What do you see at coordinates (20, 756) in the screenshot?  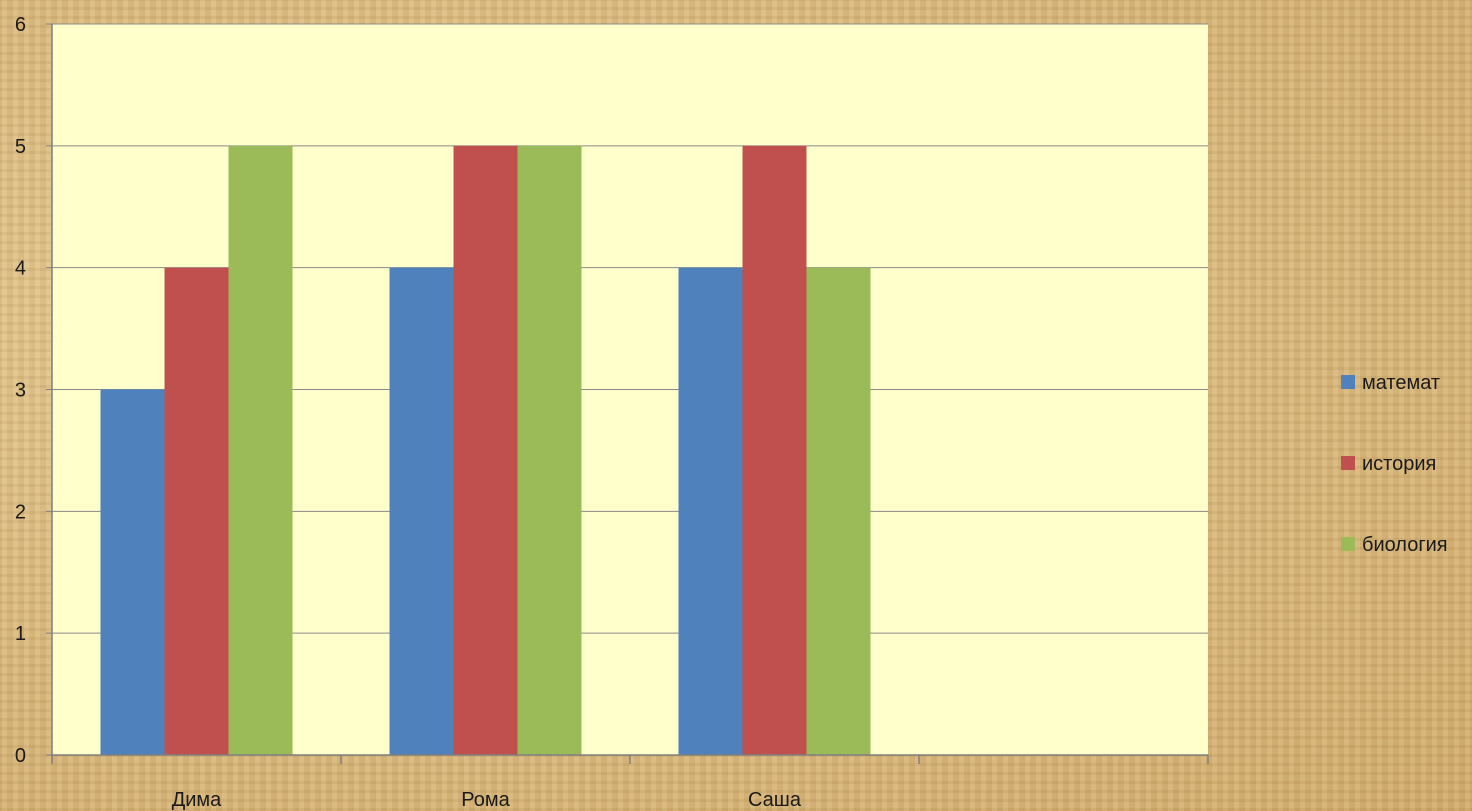 I see `y-tick-label: 0` at bounding box center [20, 756].